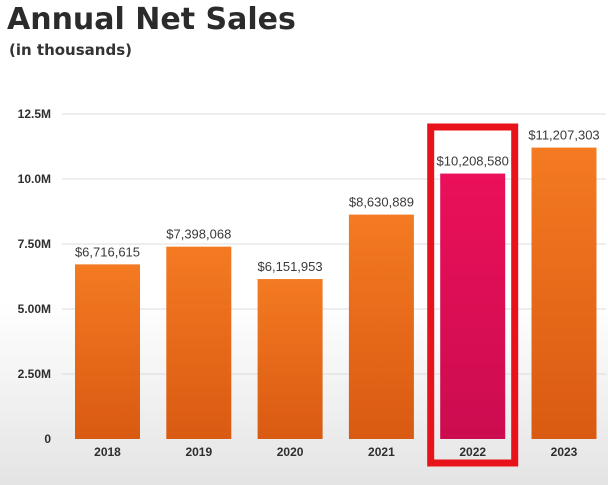  What do you see at coordinates (290, 266) in the screenshot?
I see `data-label-2020: $6,151,953` at bounding box center [290, 266].